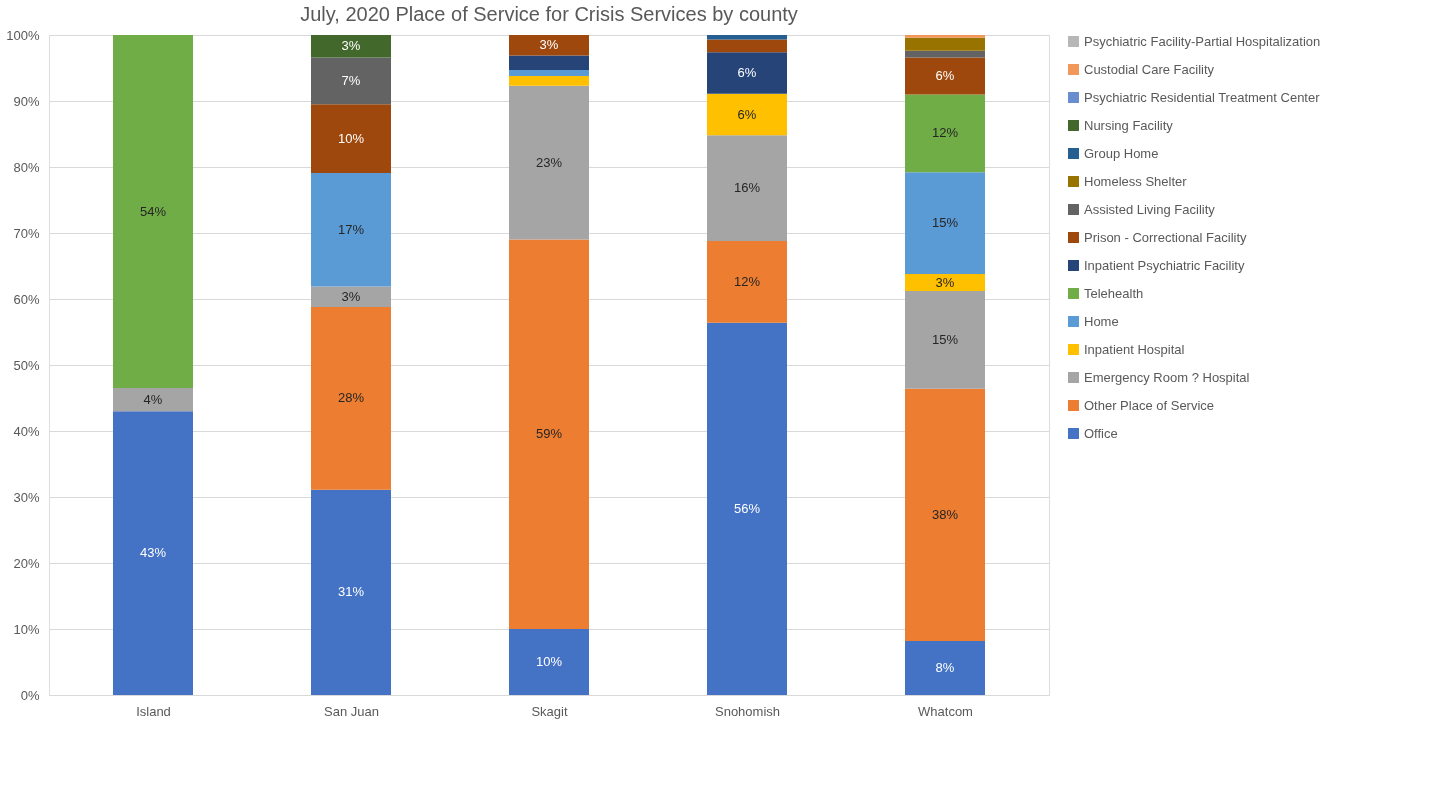 Image resolution: width=1449 pixels, height=792 pixels. I want to click on y-tick-label: 10%, so click(26, 629).